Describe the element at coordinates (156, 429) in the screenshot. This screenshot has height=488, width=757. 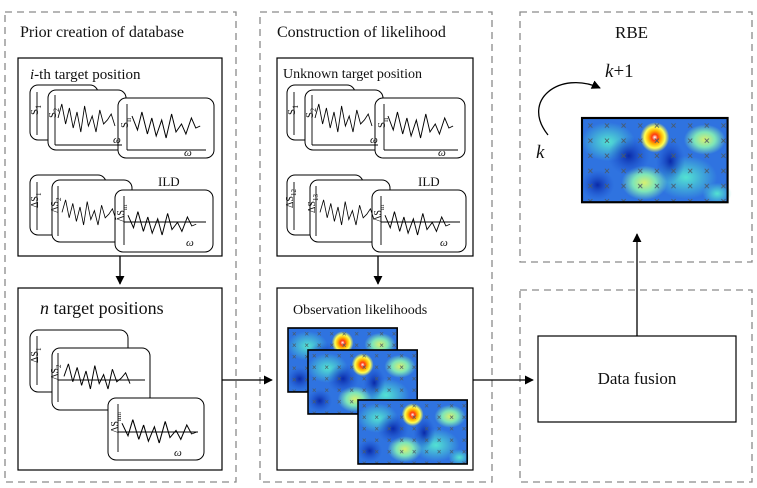
I see `n-card-nm` at that location.